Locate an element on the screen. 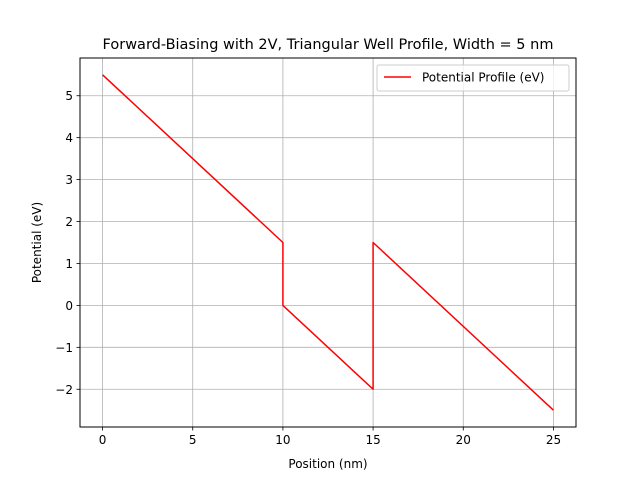  x-tick-label: 15 is located at coordinates (372, 440).